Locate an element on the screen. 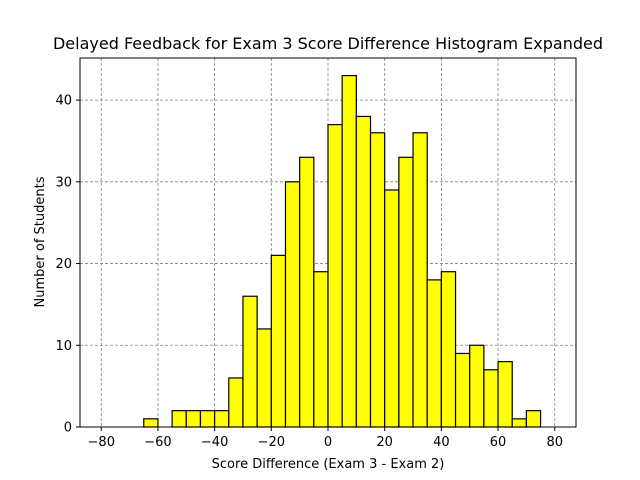 The width and height of the screenshot is (640, 480). y-tick-label: 40 is located at coordinates (63, 101).